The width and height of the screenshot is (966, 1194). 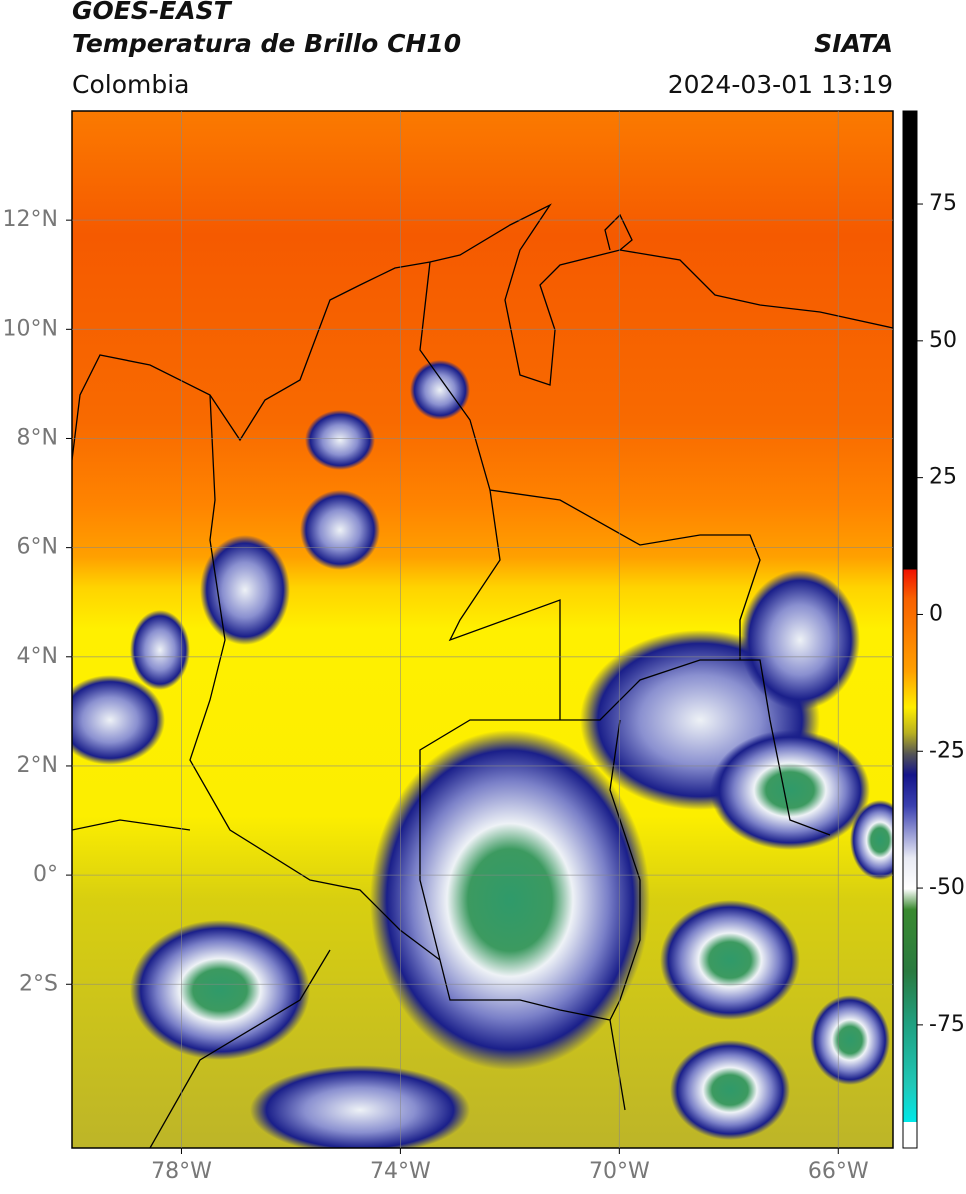 What do you see at coordinates (838, 1171) in the screenshot?
I see `x-tick-label: 66°W` at bounding box center [838, 1171].